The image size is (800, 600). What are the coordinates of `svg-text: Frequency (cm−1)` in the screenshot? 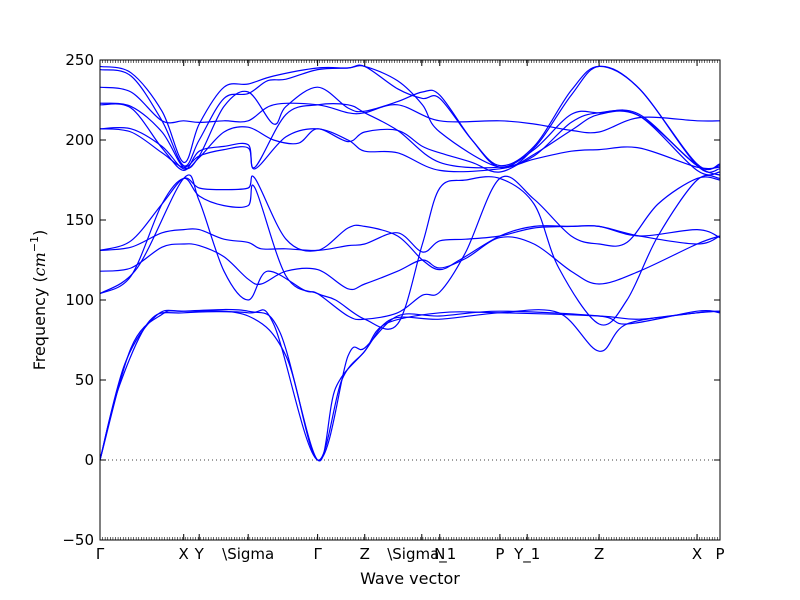 It's located at (38, 300).